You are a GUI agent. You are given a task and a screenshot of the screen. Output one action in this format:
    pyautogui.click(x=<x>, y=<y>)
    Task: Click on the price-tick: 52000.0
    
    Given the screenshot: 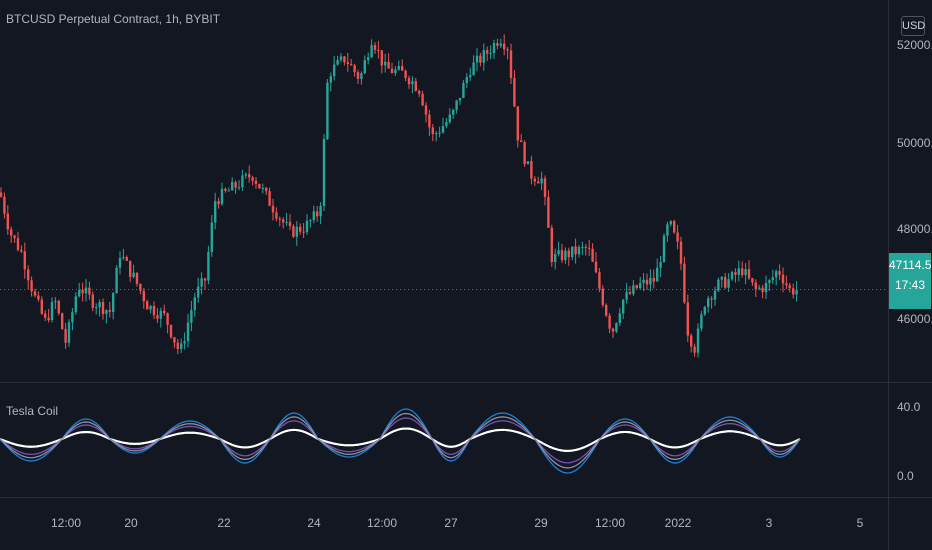 What is the action you would take?
    pyautogui.click(x=914, y=45)
    